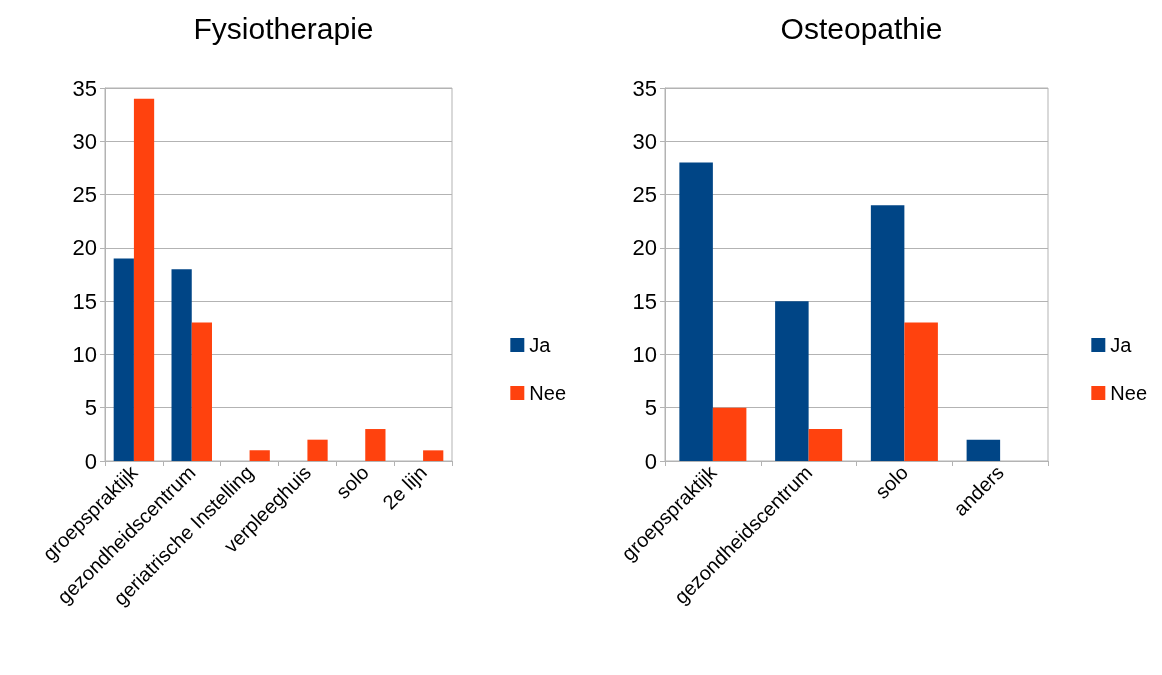 The height and width of the screenshot is (675, 1162). Describe the element at coordinates (283, 28) in the screenshot. I see `chart-title: Fysiotherapie` at that location.